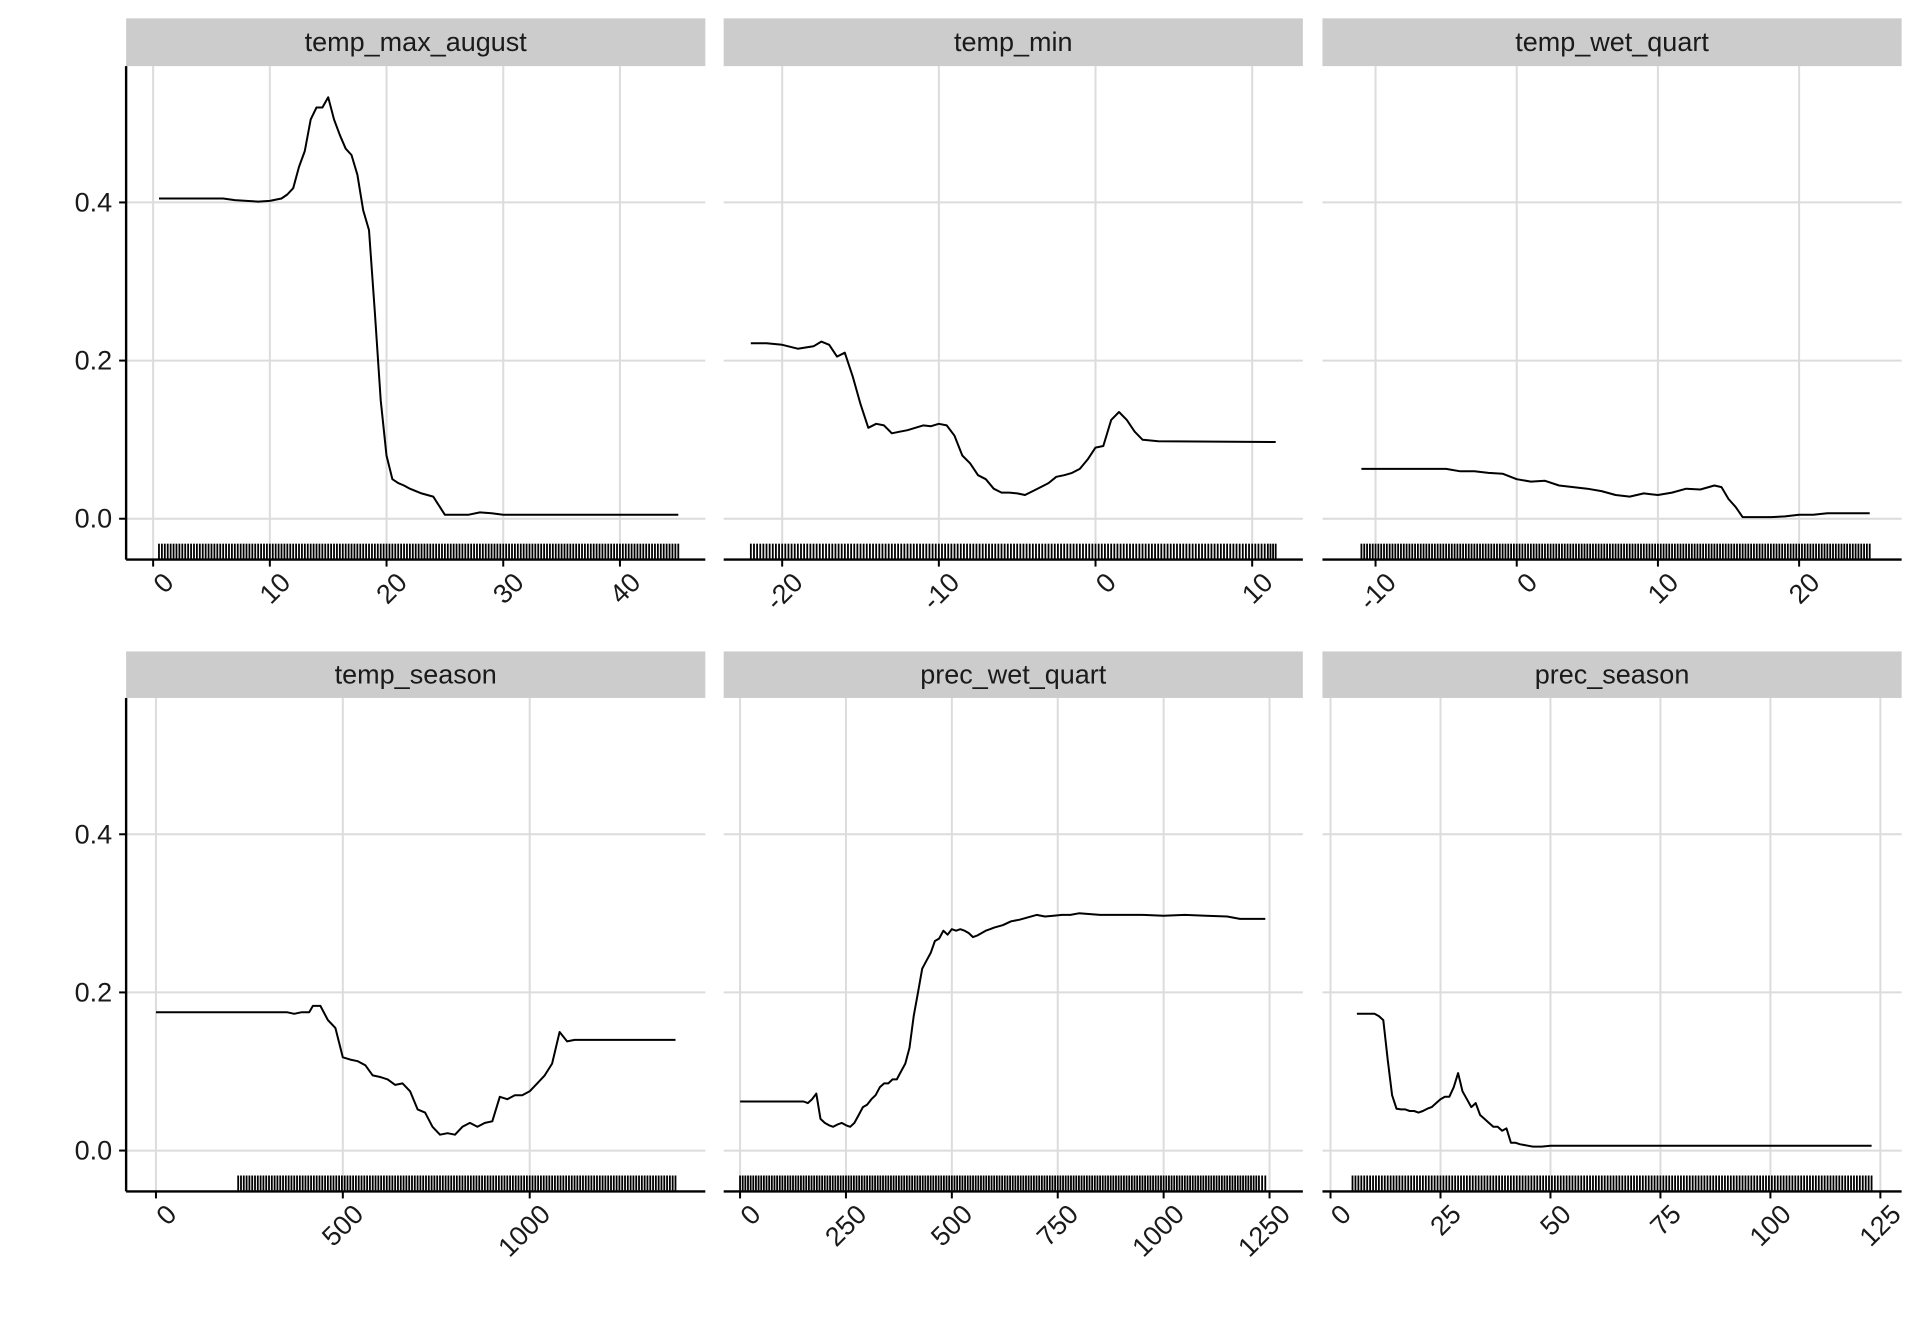 Image resolution: width=1920 pixels, height=1344 pixels. Describe the element at coordinates (1264, 1231) in the screenshot. I see `x-tick-label: 1250` at that location.